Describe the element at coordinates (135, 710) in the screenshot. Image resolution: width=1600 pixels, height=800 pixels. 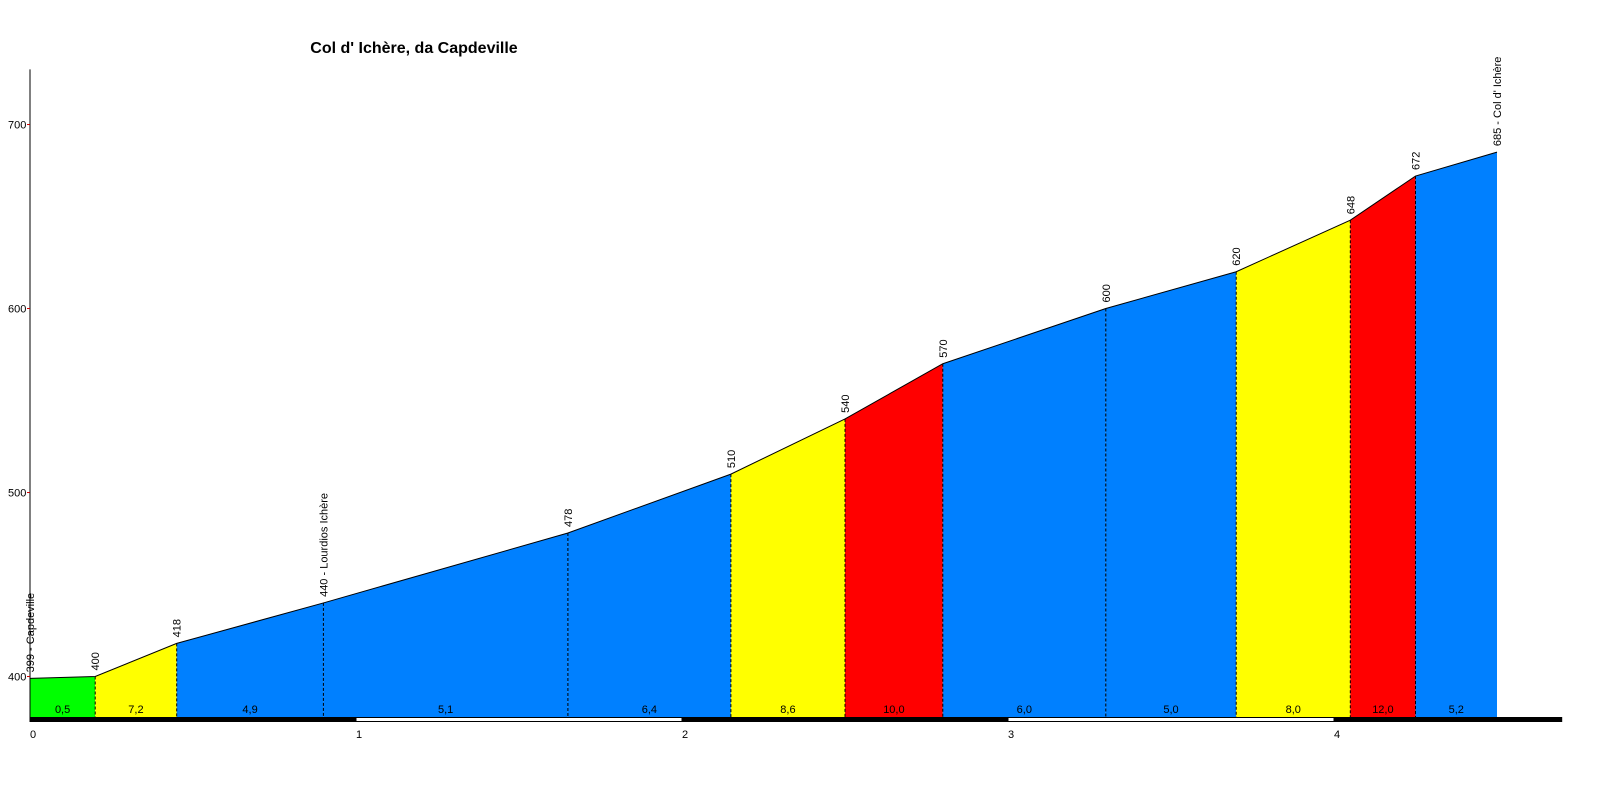
I see `gradient-label: 7,2` at that location.